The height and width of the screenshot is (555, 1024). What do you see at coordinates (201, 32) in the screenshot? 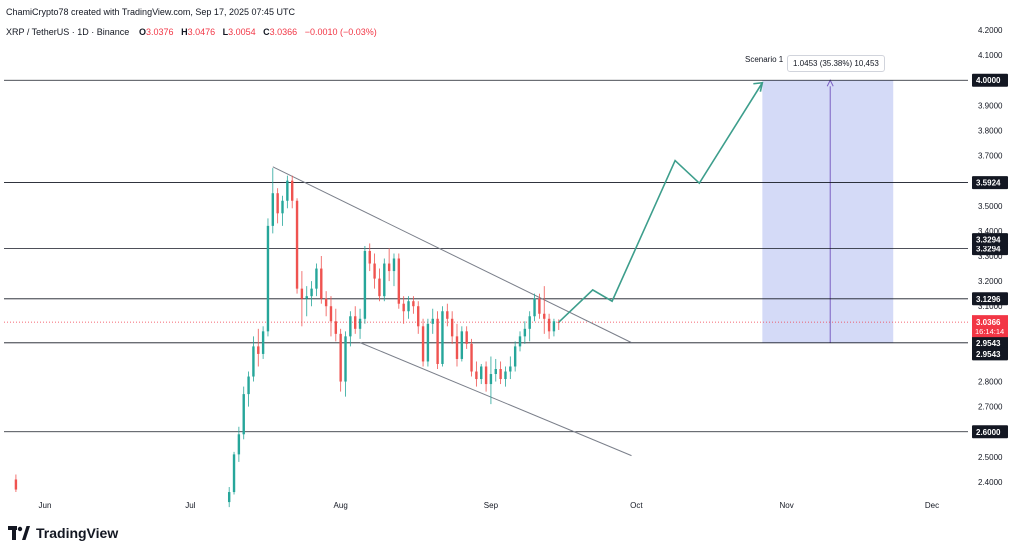
I see `ohlc-high-value: 3.0476` at bounding box center [201, 32].